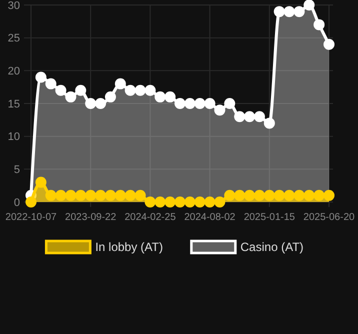 Image resolution: width=358 pixels, height=334 pixels. What do you see at coordinates (270, 217) in the screenshot?
I see `x-tick-label: 2025-01-15` at bounding box center [270, 217].